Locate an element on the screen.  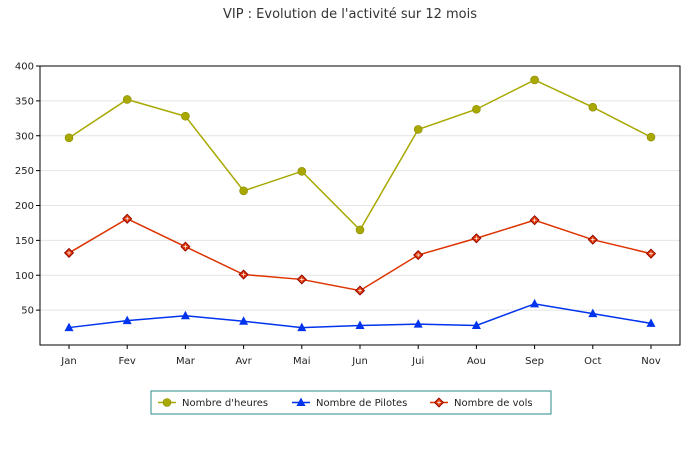
y-tick-label: 200 is located at coordinates (24, 206).